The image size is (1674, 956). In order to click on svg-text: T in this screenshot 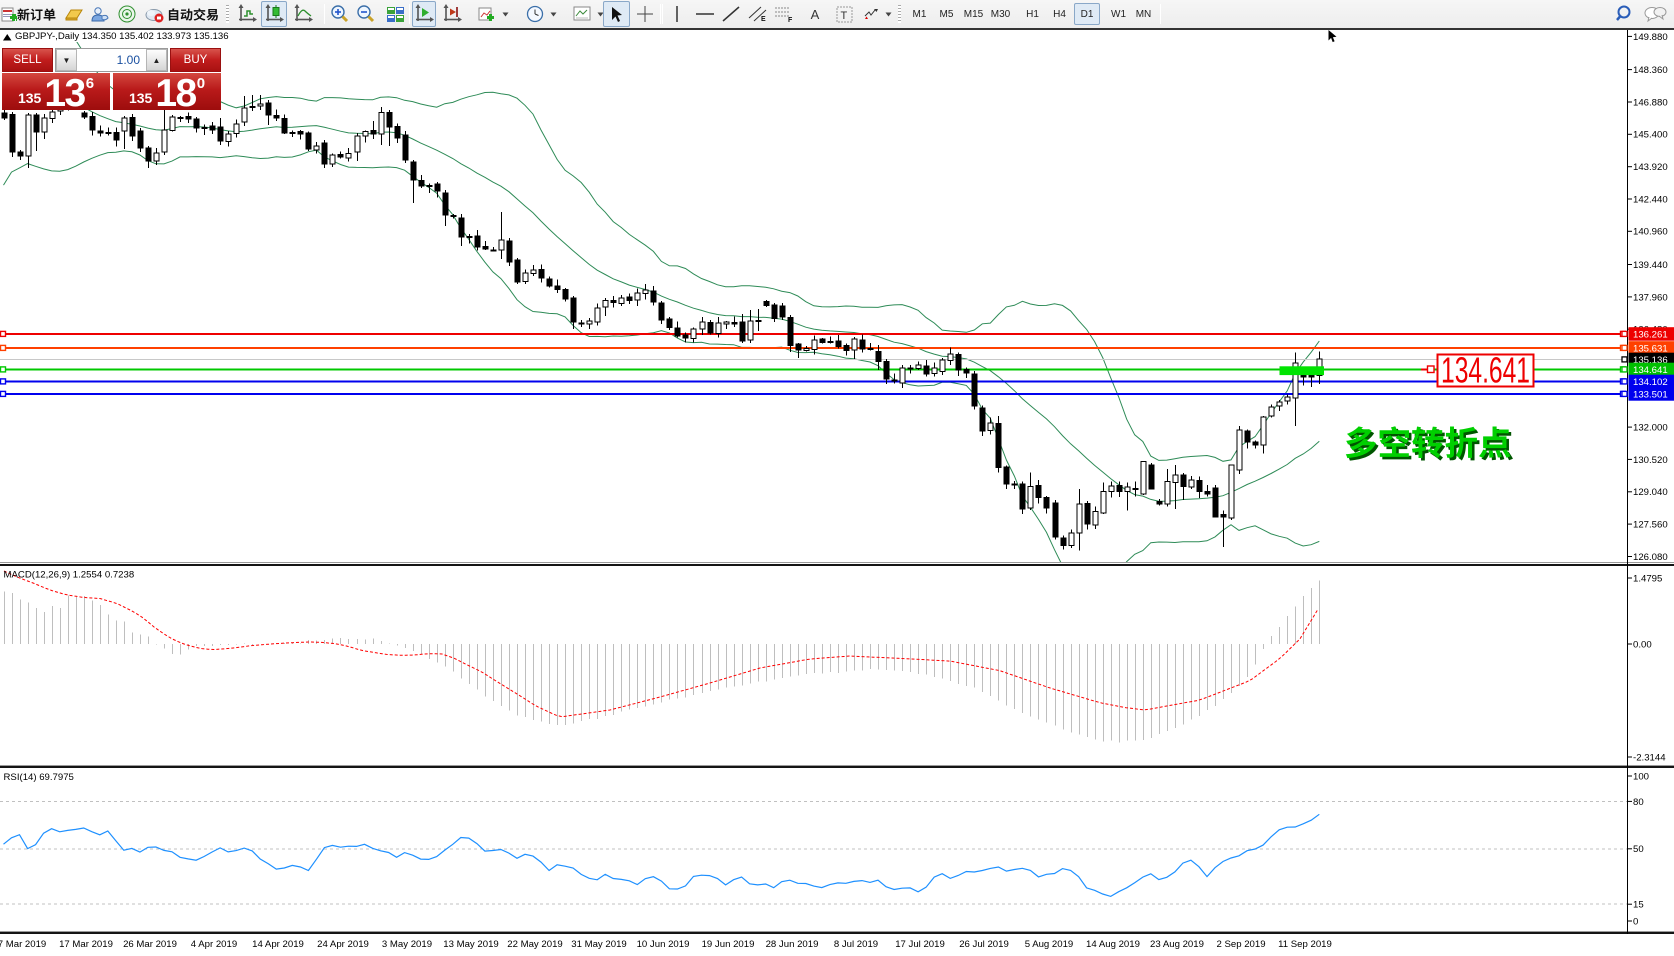, I will do `click(843, 16)`.